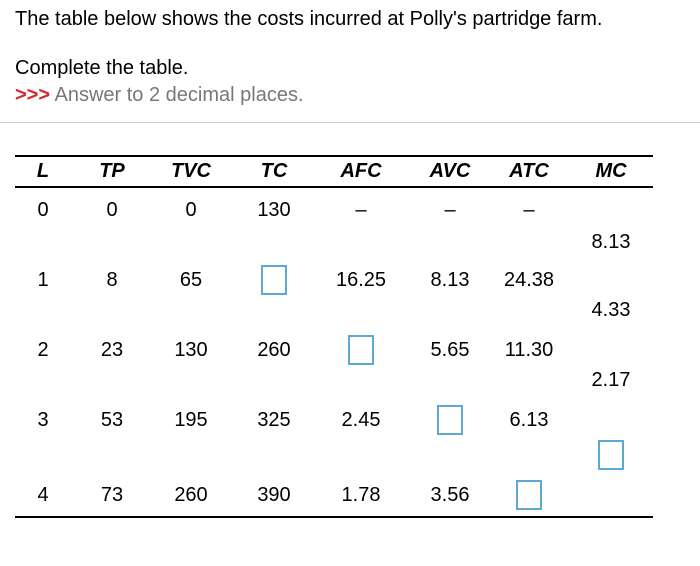 This screenshot has height=566, width=700. What do you see at coordinates (450, 171) in the screenshot?
I see `header-avc: AVC` at bounding box center [450, 171].